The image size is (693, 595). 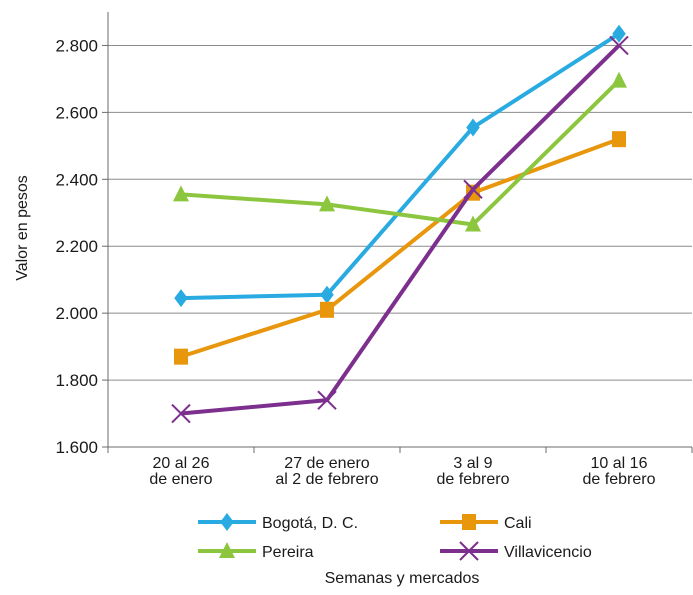 What do you see at coordinates (76, 380) in the screenshot?
I see `y-tick-label: 1.800` at bounding box center [76, 380].